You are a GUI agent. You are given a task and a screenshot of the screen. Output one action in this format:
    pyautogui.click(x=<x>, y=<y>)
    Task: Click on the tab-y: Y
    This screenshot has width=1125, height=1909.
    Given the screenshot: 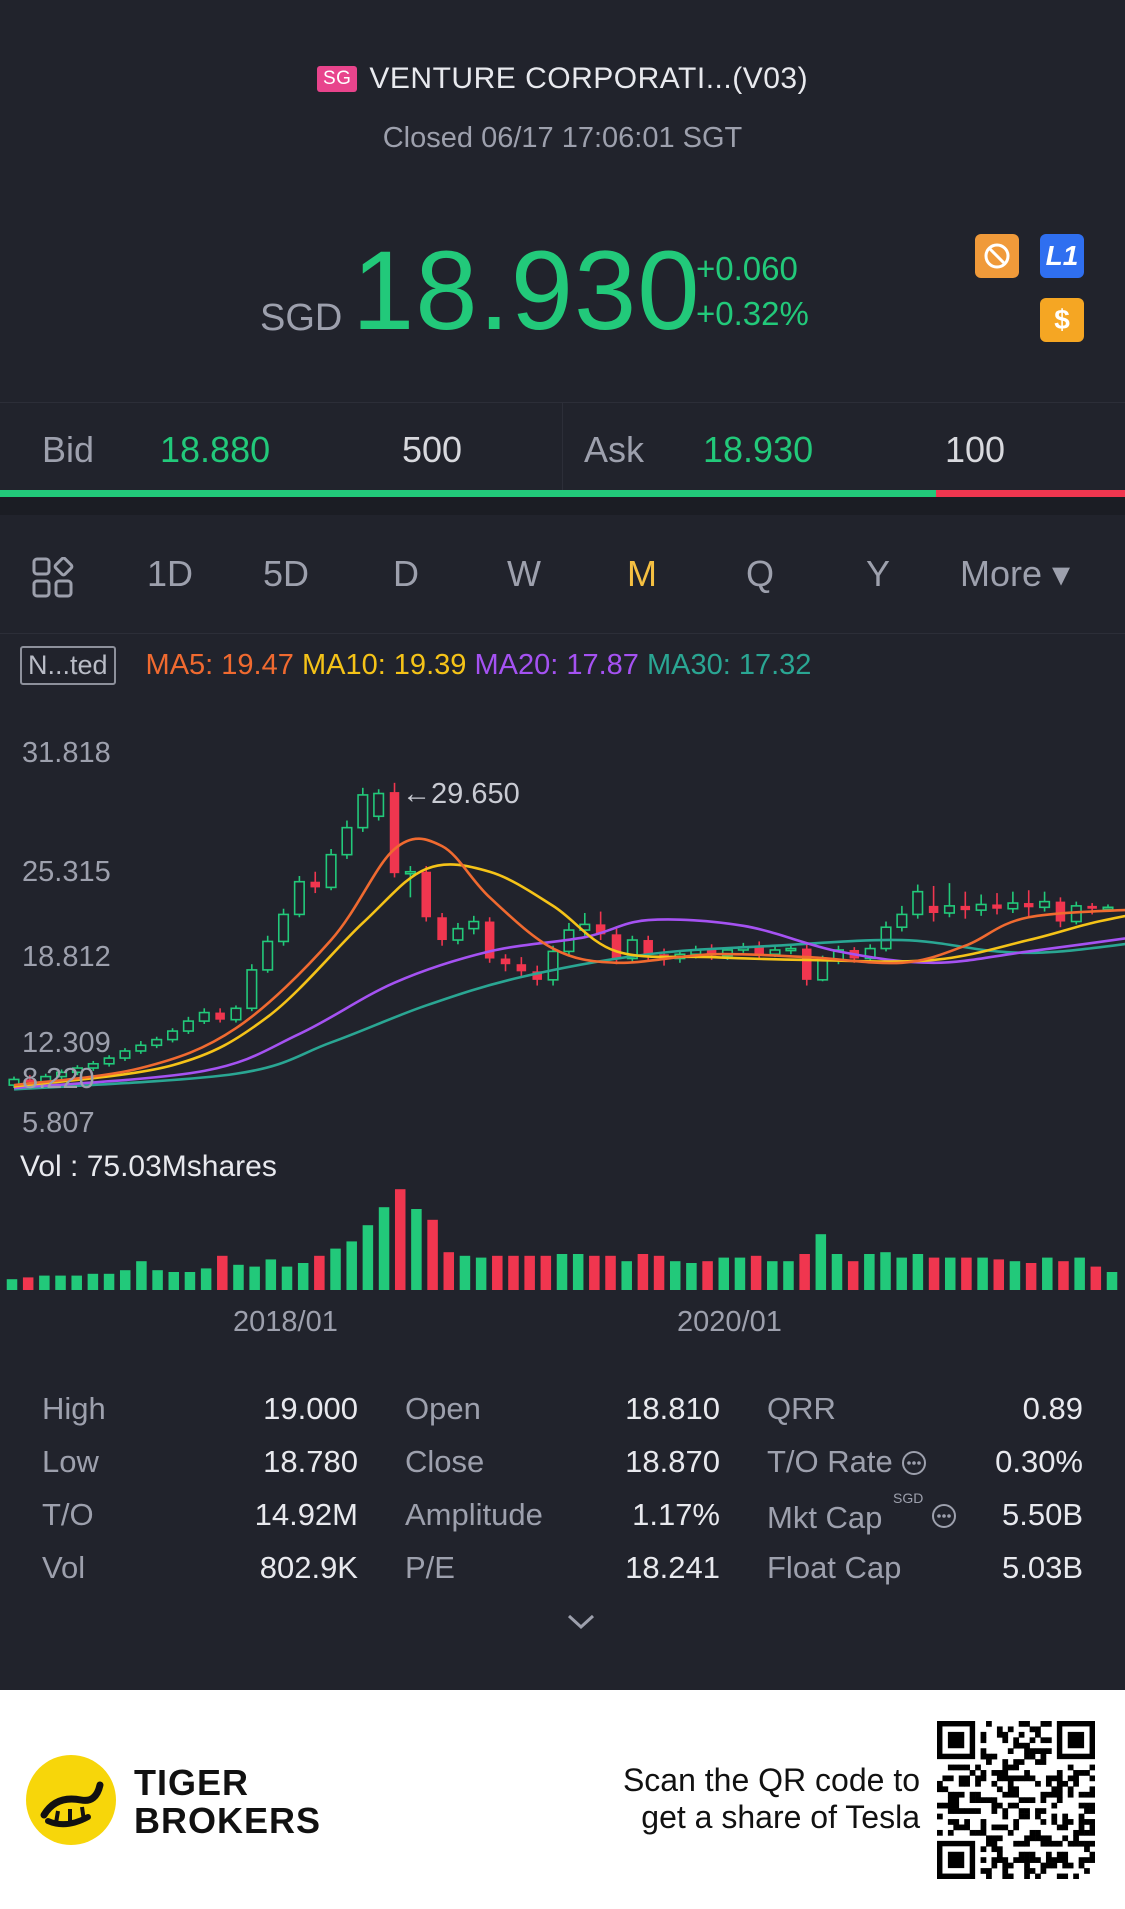 What is the action you would take?
    pyautogui.click(x=878, y=573)
    